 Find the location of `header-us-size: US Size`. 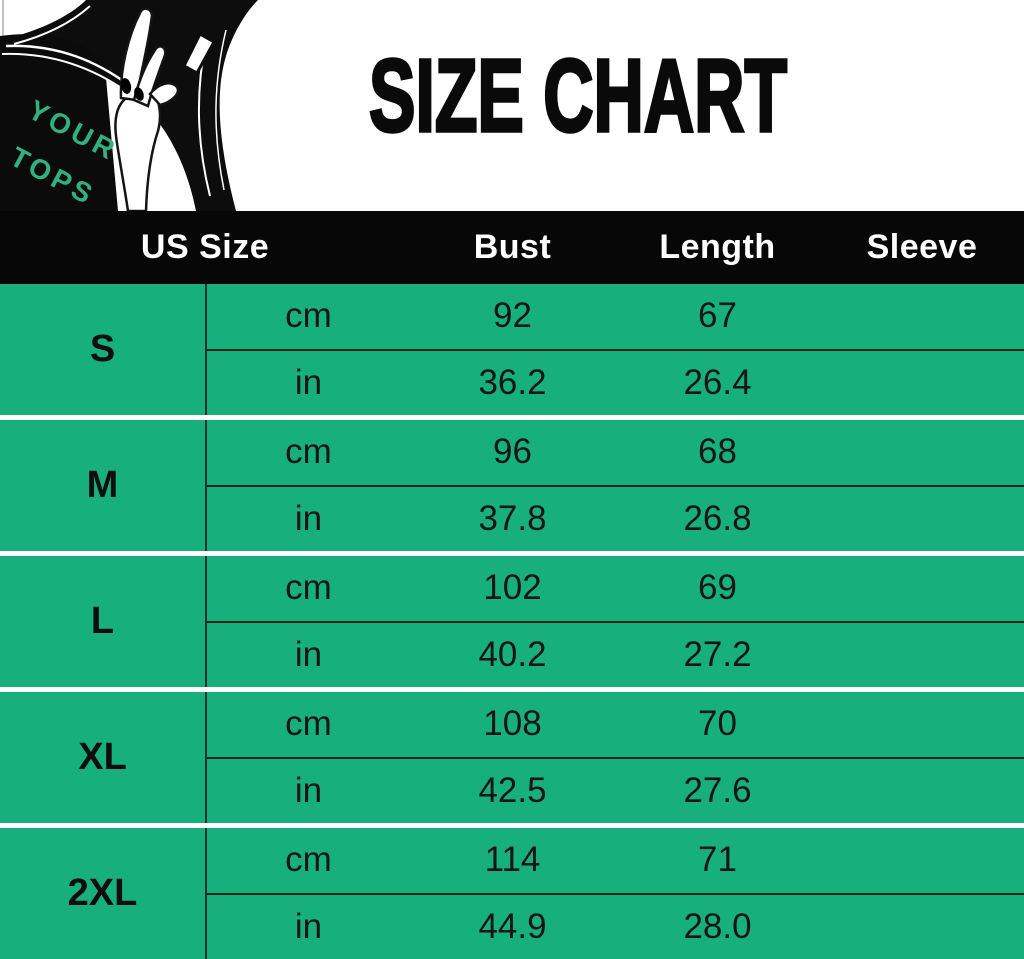

header-us-size: US Size is located at coordinates (205, 247).